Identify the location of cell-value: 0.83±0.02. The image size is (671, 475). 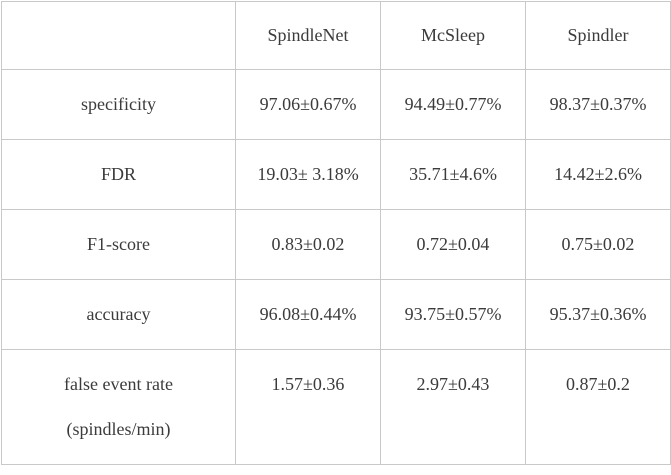
(308, 244).